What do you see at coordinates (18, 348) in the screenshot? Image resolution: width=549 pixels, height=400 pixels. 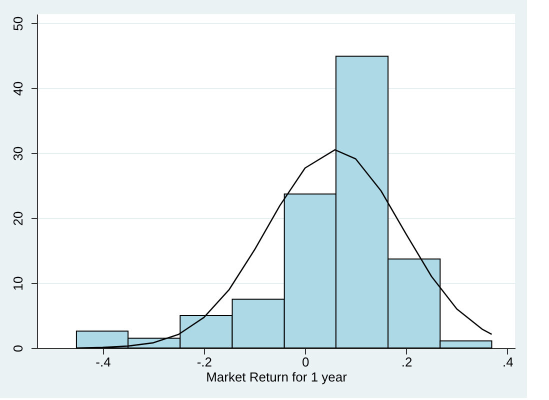 I see `y-tick-label: 0` at bounding box center [18, 348].